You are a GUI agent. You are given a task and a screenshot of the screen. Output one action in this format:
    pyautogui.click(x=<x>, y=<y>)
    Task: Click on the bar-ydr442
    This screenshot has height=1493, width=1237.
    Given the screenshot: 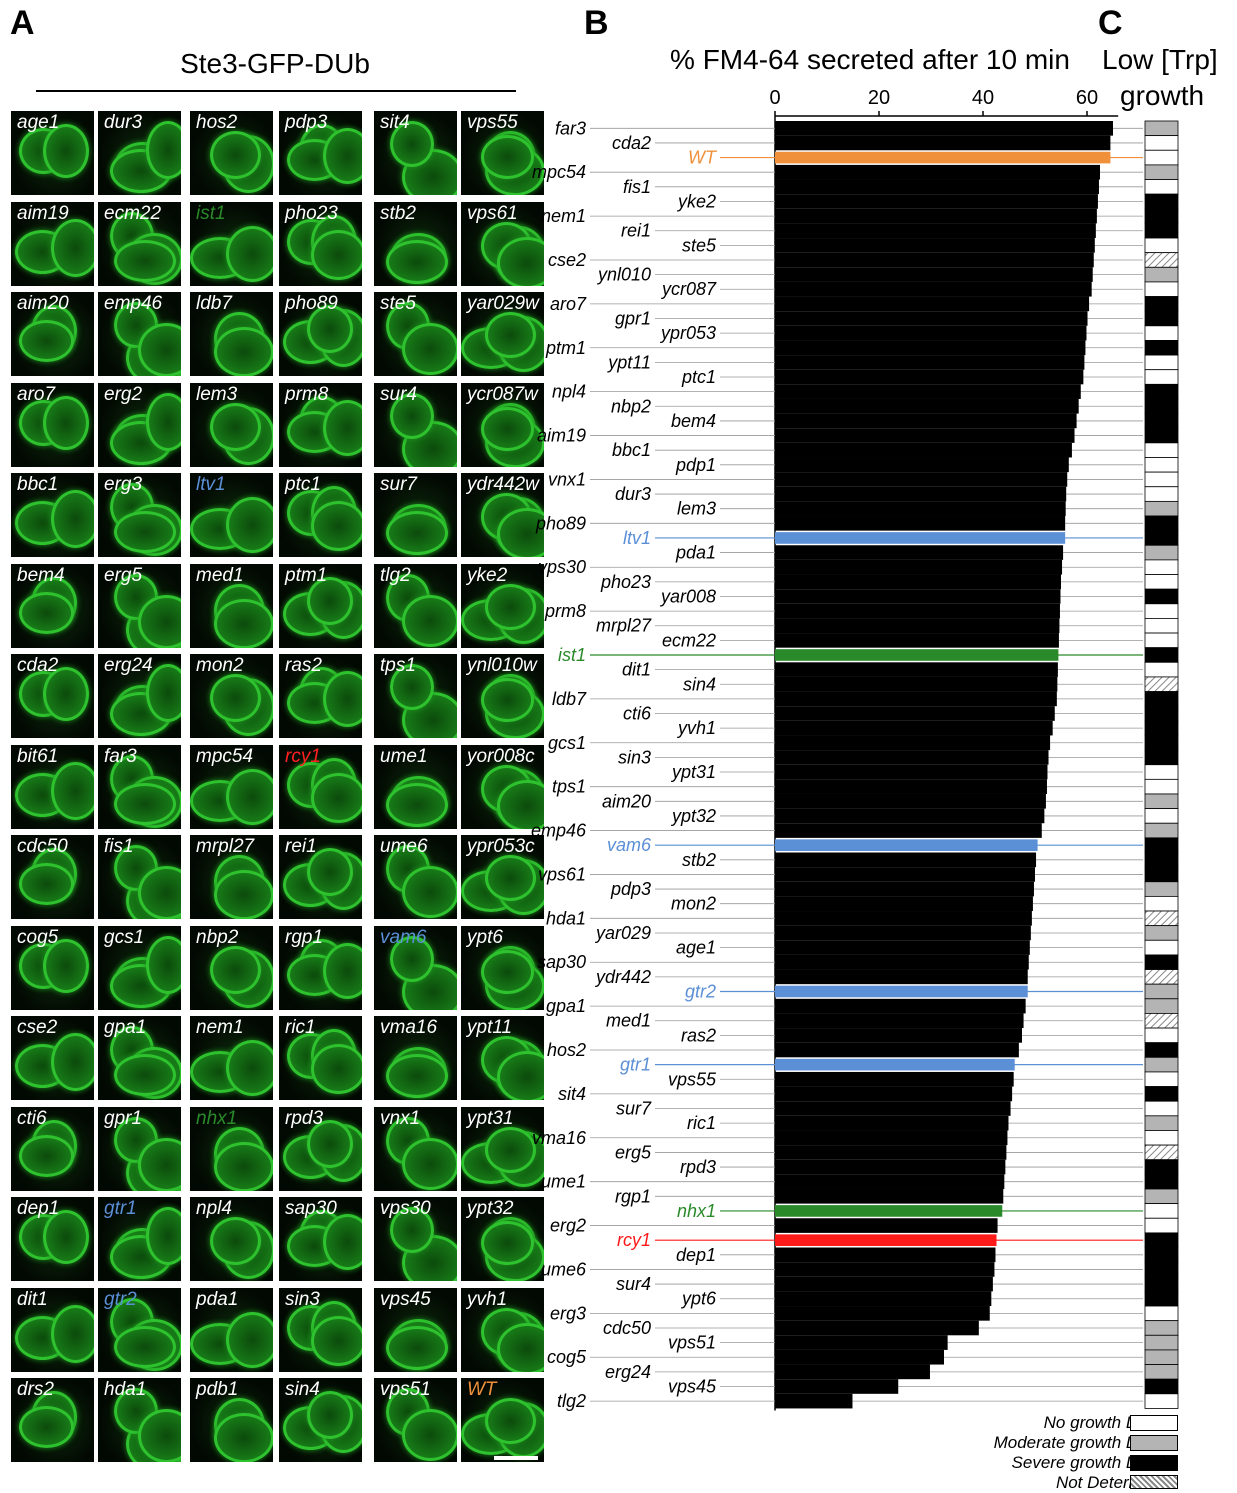 What is the action you would take?
    pyautogui.click(x=901, y=977)
    